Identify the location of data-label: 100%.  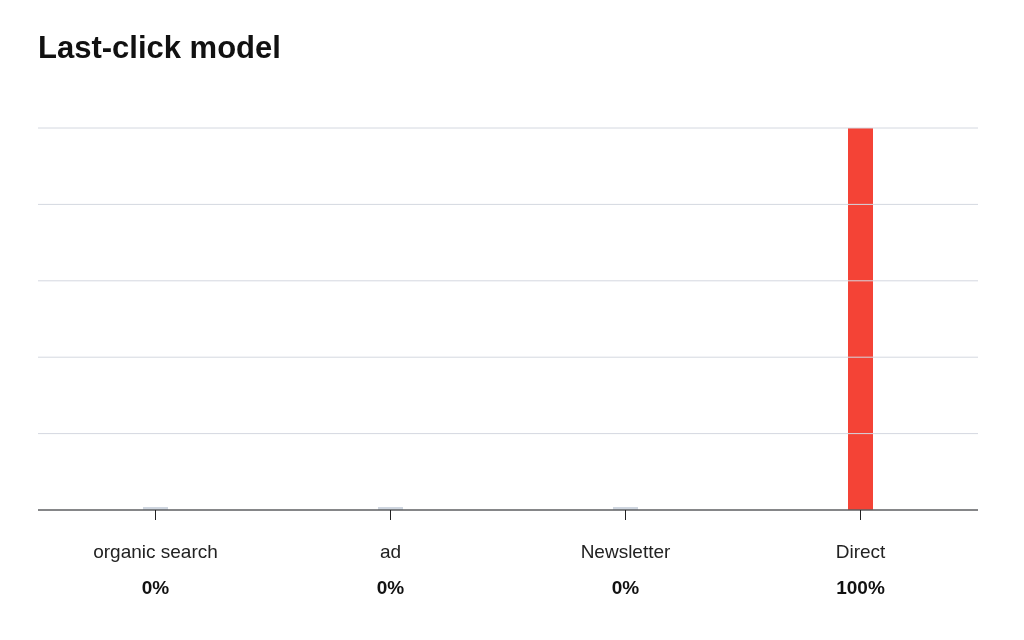
(860, 587).